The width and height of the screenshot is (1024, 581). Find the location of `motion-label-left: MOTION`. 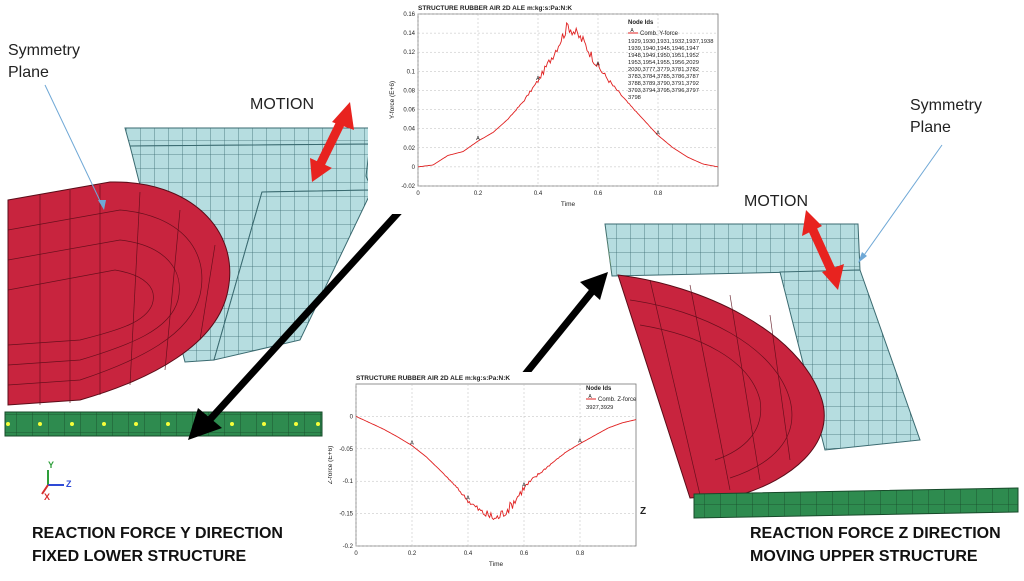

motion-label-left: MOTION is located at coordinates (282, 104).